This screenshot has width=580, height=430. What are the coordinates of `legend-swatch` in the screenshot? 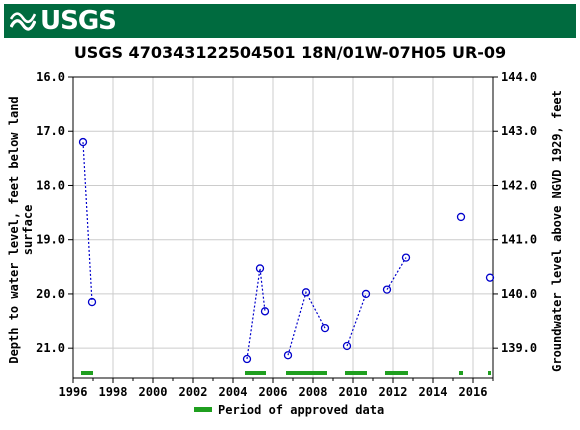 It's located at (203, 409).